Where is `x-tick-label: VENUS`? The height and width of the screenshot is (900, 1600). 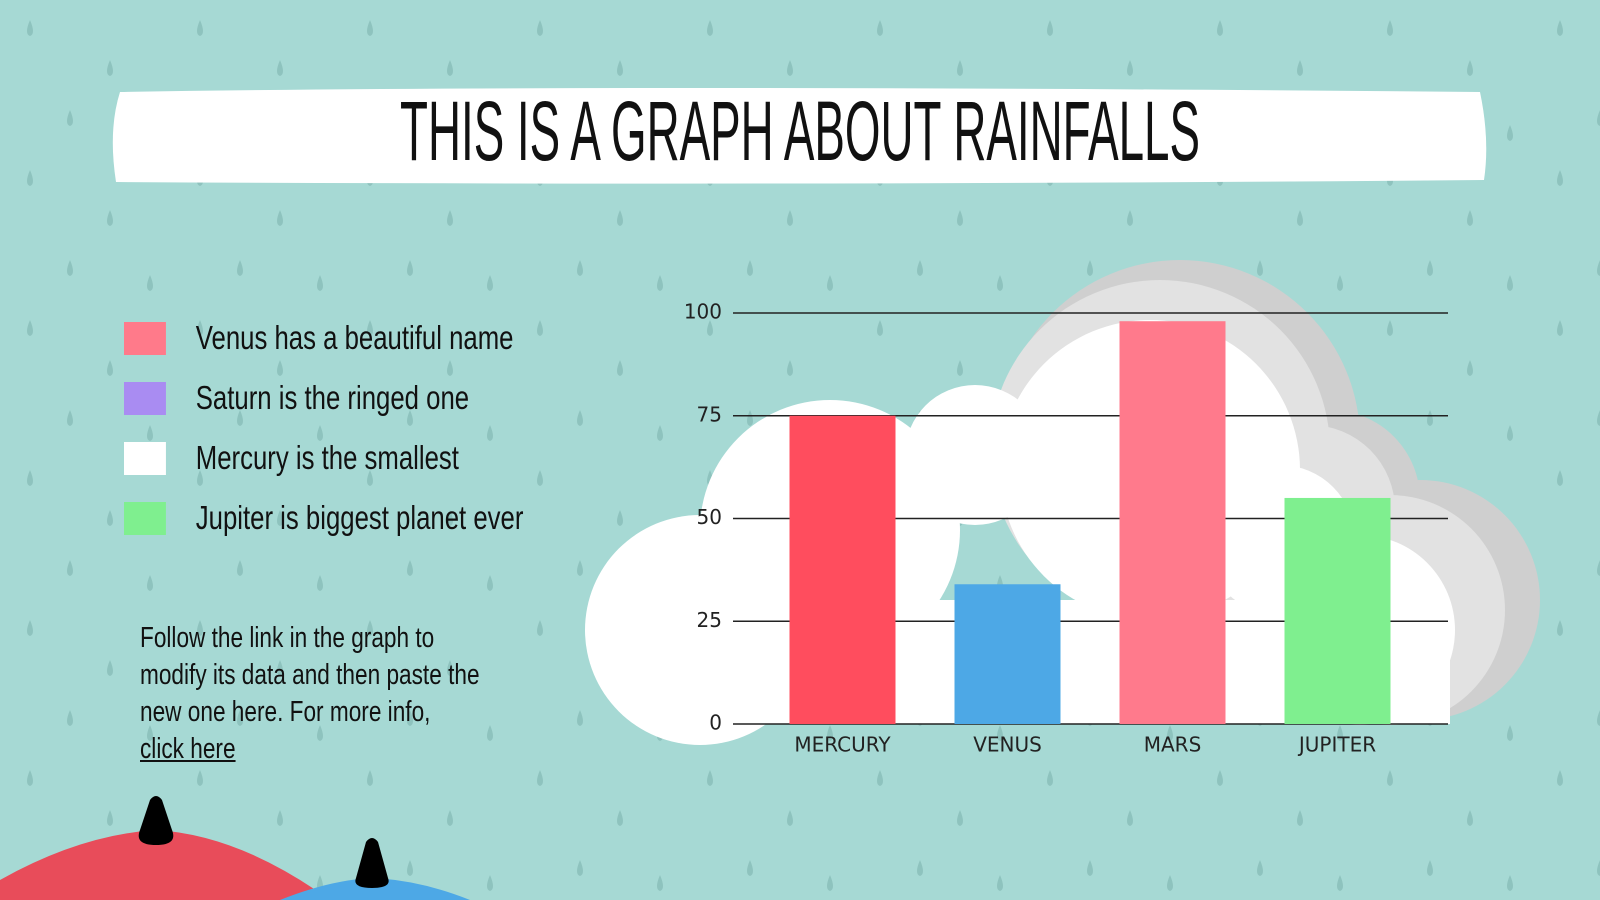 x-tick-label: VENUS is located at coordinates (1007, 745).